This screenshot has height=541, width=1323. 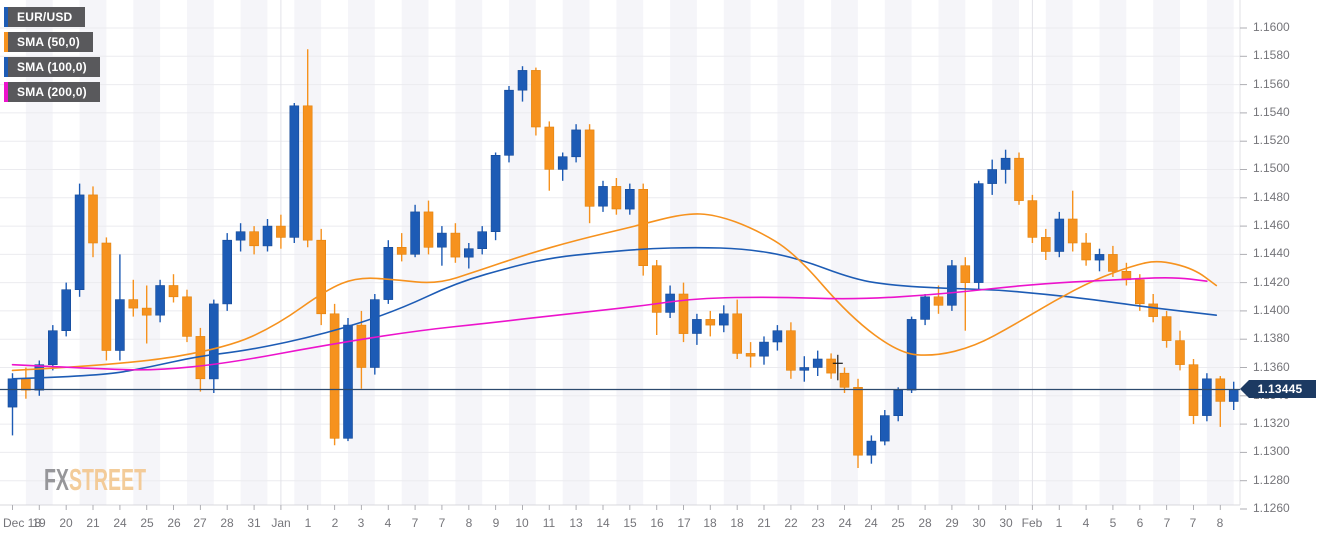 I want to click on y-axis-label: 1.1460, so click(x=1271, y=225).